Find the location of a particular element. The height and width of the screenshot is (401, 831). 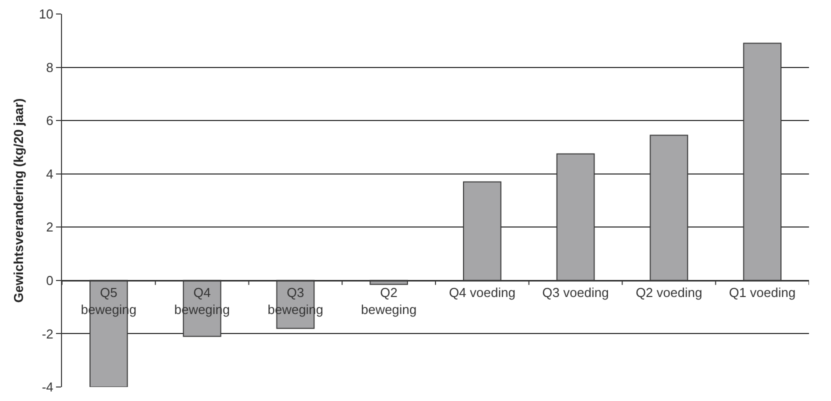

y-tick-label: -2 is located at coordinates (48, 334).